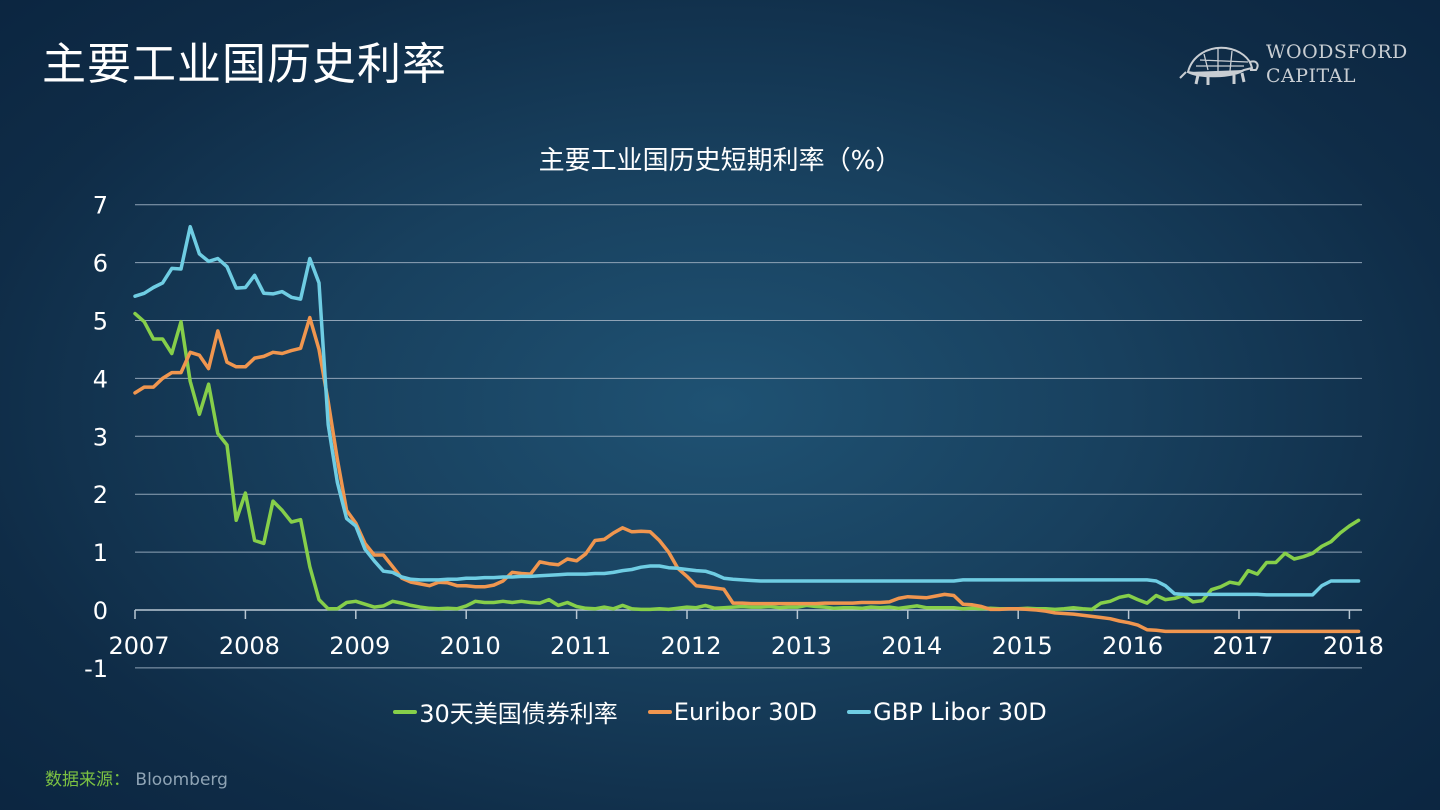 The height and width of the screenshot is (810, 1440). What do you see at coordinates (359, 646) in the screenshot?
I see `x-tick-label: 2009` at bounding box center [359, 646].